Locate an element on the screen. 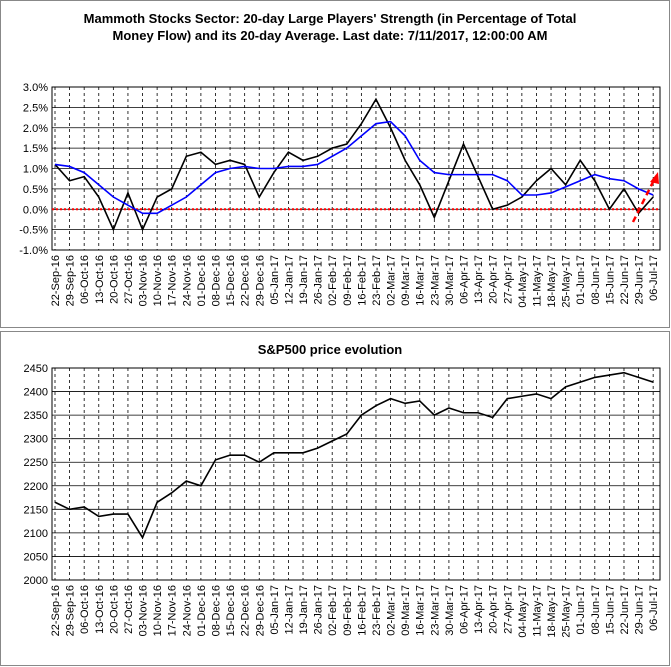 The height and width of the screenshot is (667, 671). x-tick-label: 29-Jun-17 is located at coordinates (640, 610).